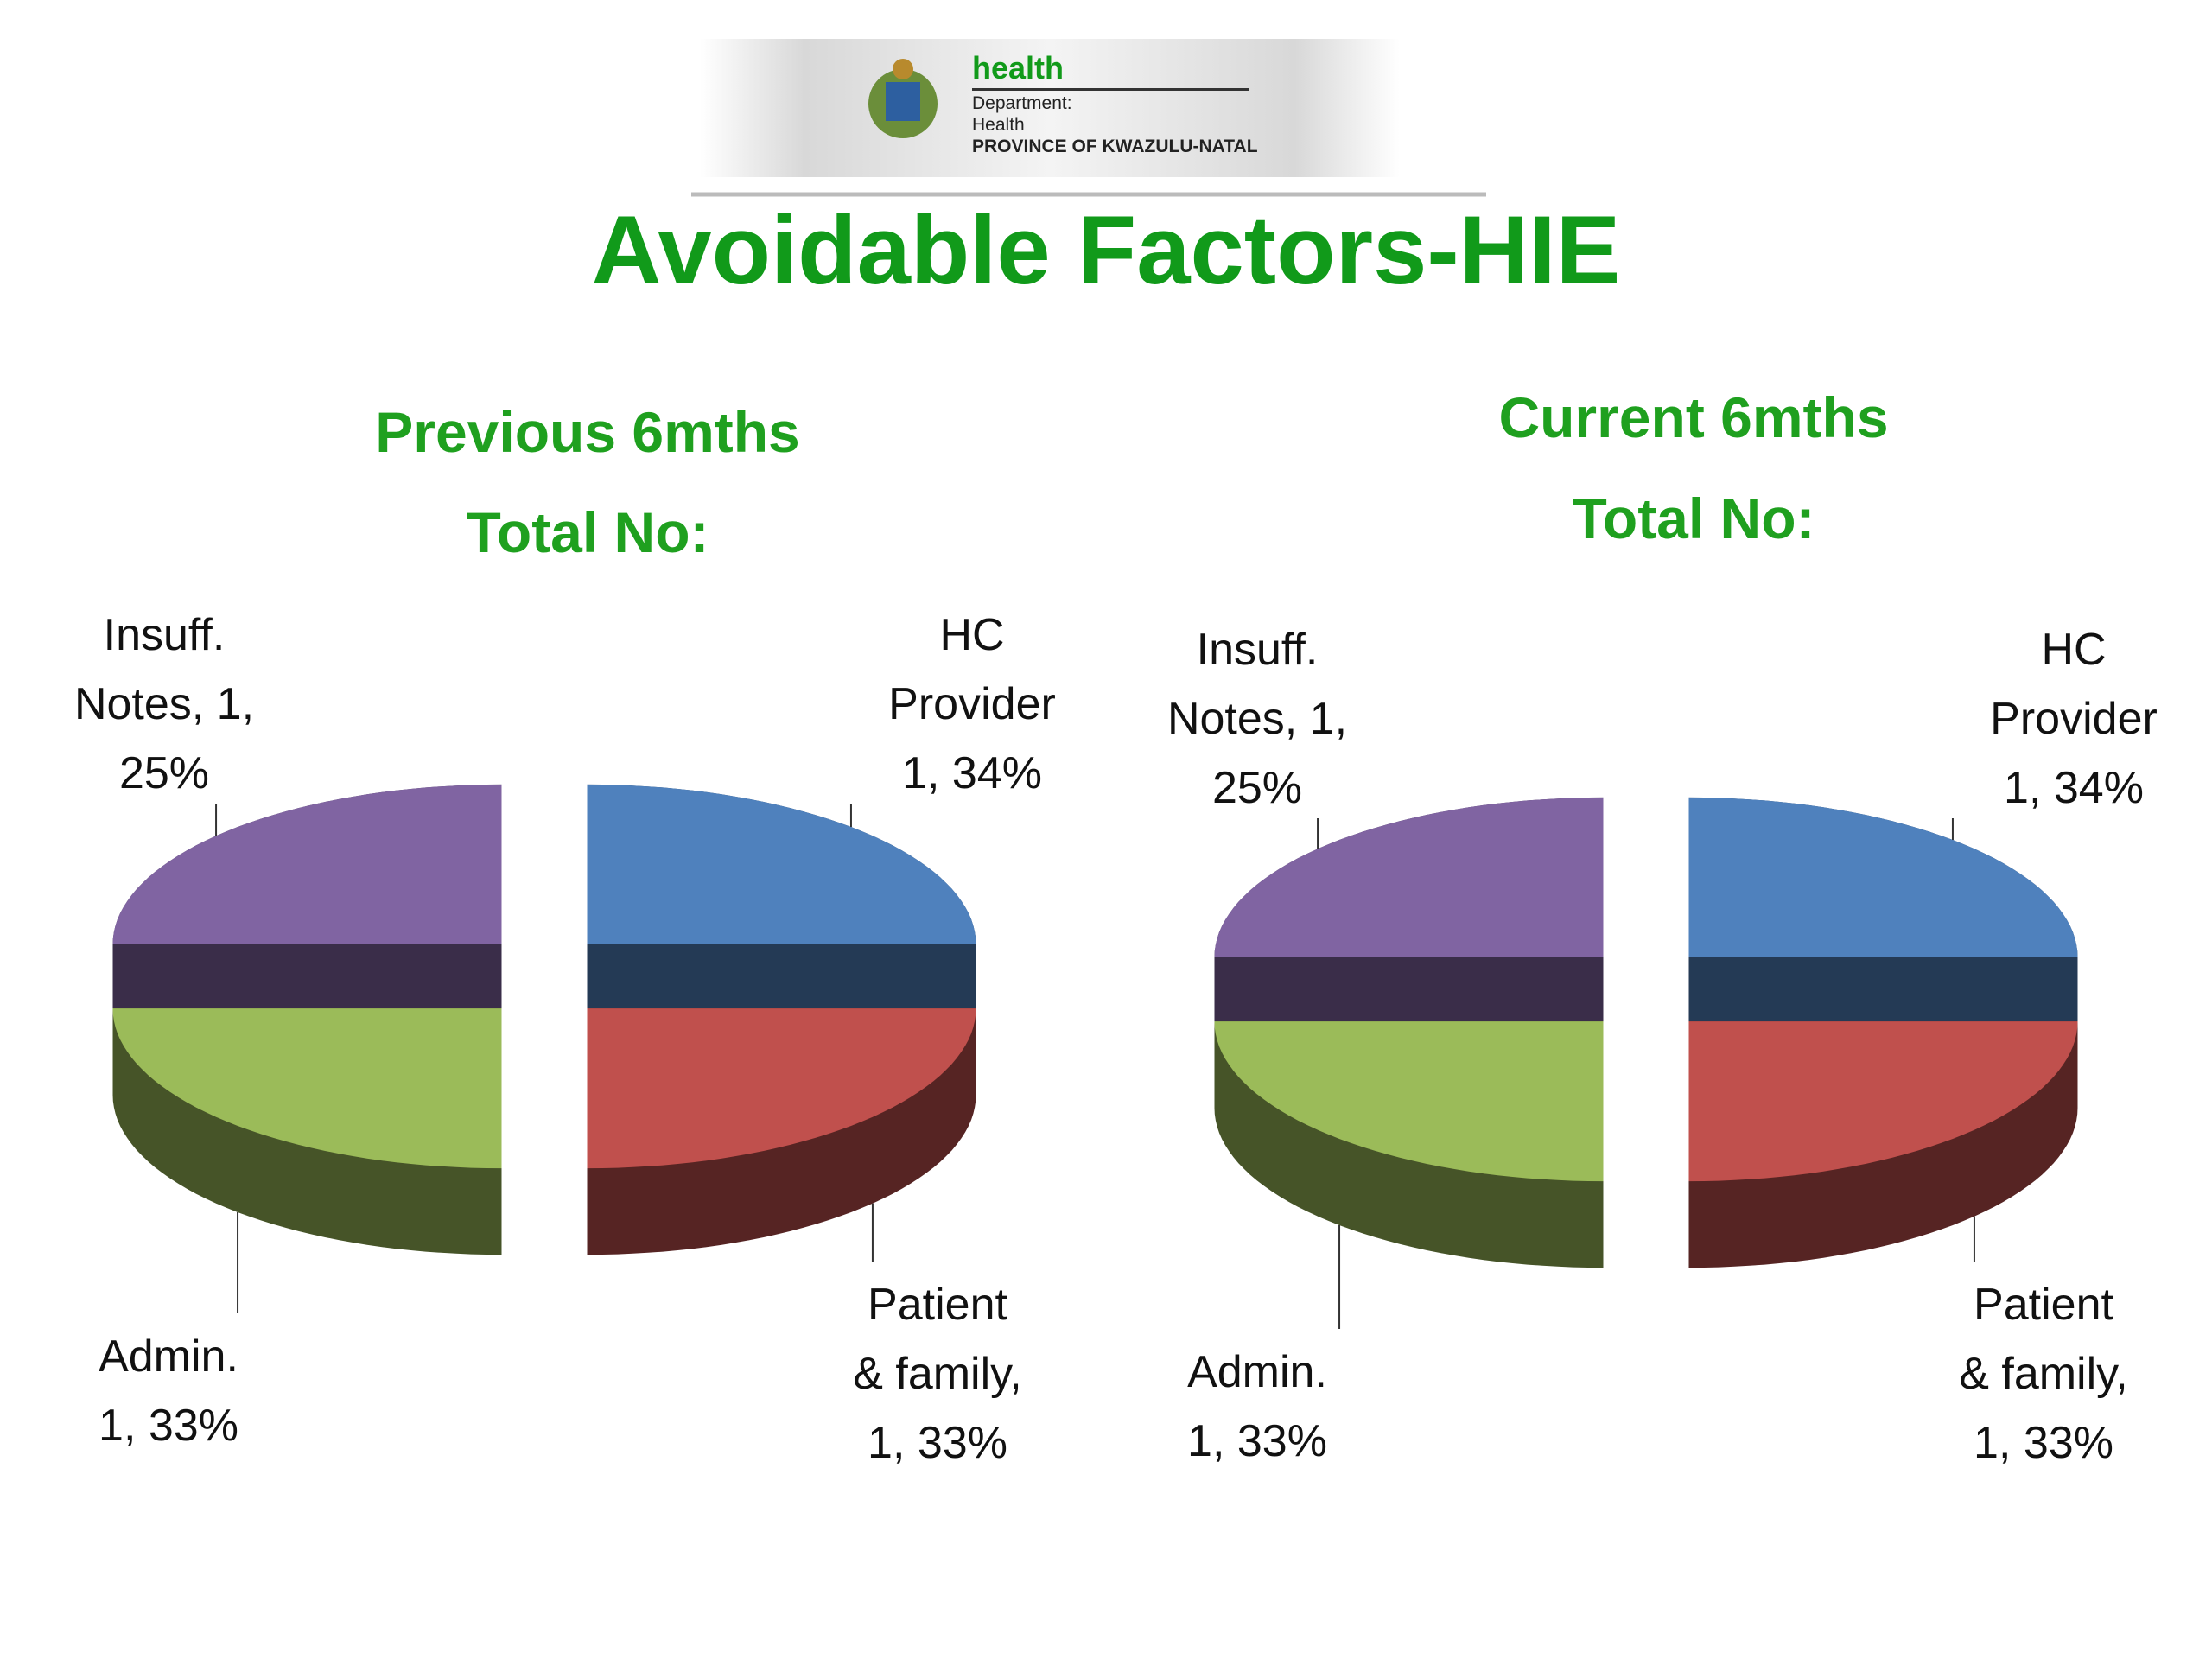 This screenshot has width=2212, height=1659. What do you see at coordinates (903, 98) in the screenshot?
I see `coat-of-arms` at bounding box center [903, 98].